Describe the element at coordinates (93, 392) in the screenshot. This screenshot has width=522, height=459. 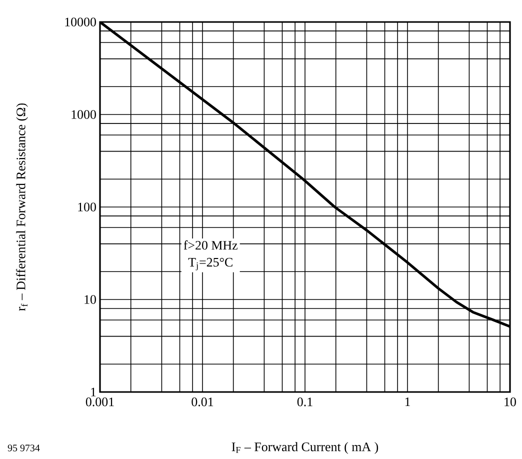
I see `y-tick-label: 1` at that location.